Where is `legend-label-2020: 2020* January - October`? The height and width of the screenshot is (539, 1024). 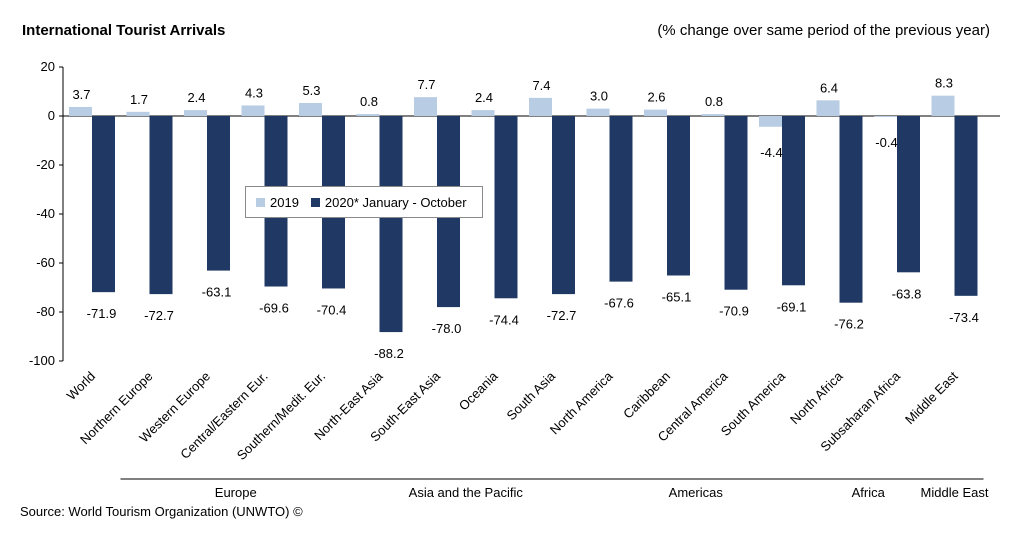 legend-label-2020: 2020* January - October is located at coordinates (395, 202).